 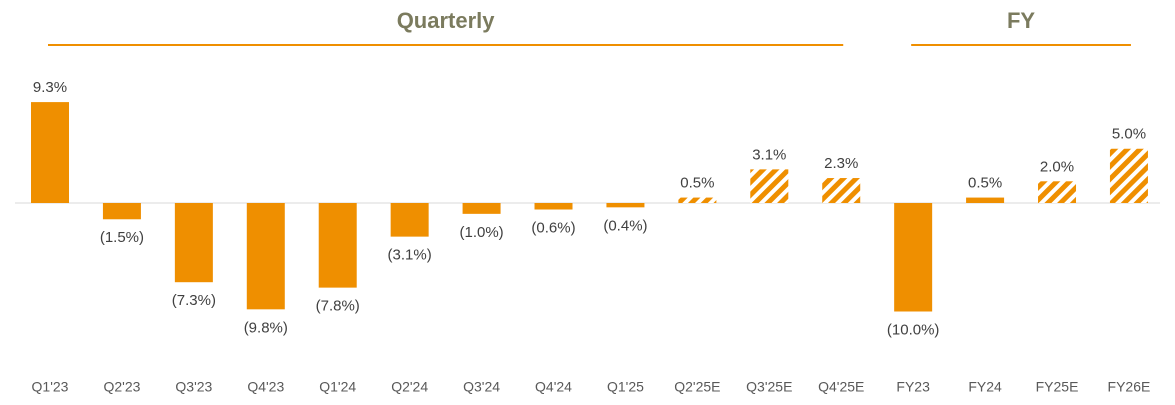 I want to click on data-label: (0.4%), so click(x=625, y=225).